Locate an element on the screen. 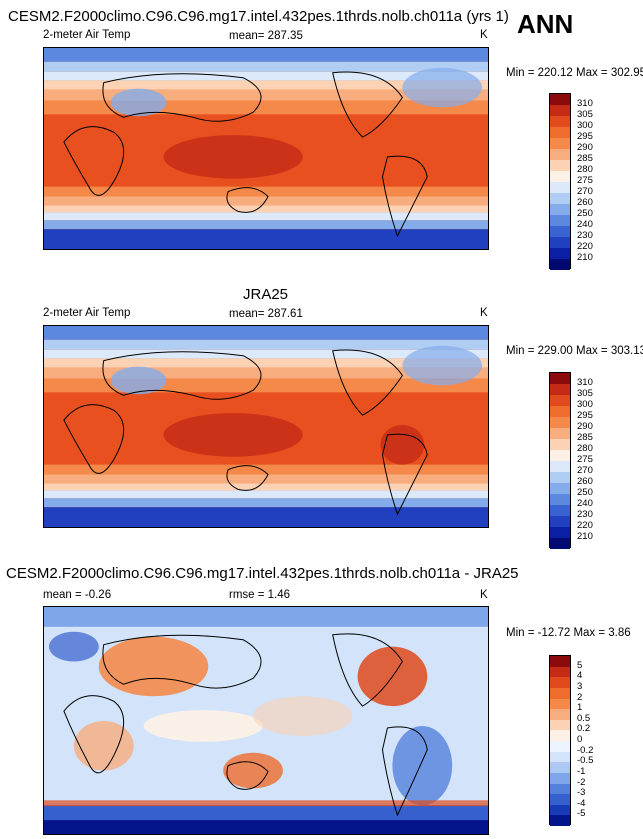 This screenshot has width=643, height=839. colorbar-tick-label: -0.2 is located at coordinates (585, 750).